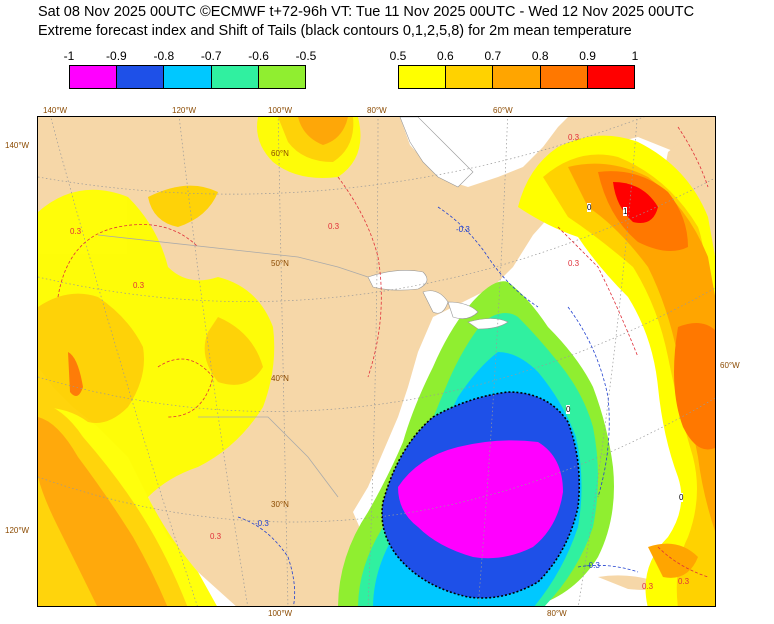 Image resolution: width=774 pixels, height=624 pixels. Describe the element at coordinates (280, 613) in the screenshot. I see `lon-label-bottom: 100°W` at that location.